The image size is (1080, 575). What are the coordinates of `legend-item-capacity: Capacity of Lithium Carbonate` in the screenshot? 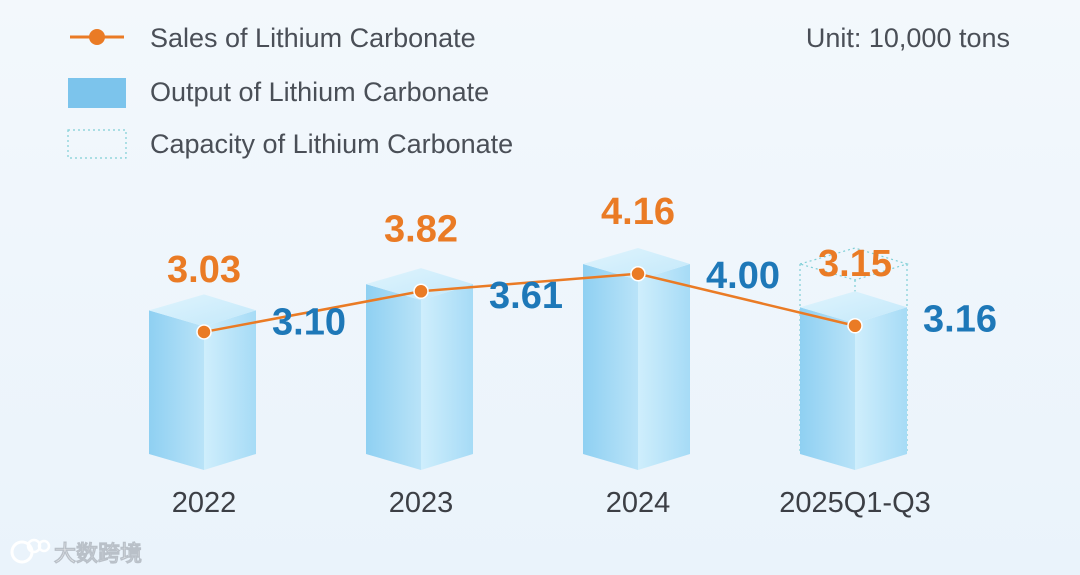 It's located at (290, 144).